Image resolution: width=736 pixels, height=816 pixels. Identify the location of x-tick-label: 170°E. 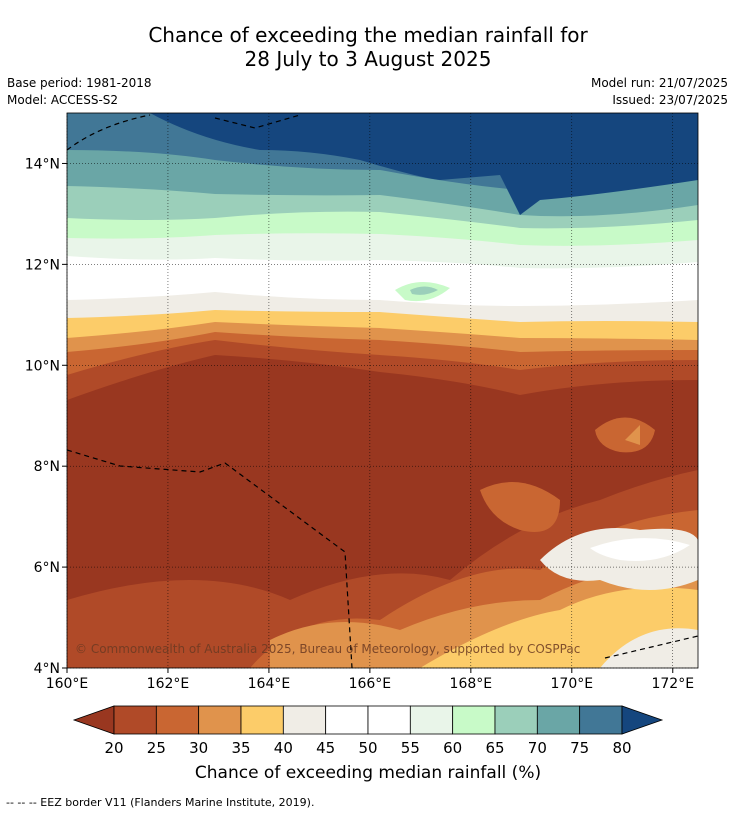
(572, 684).